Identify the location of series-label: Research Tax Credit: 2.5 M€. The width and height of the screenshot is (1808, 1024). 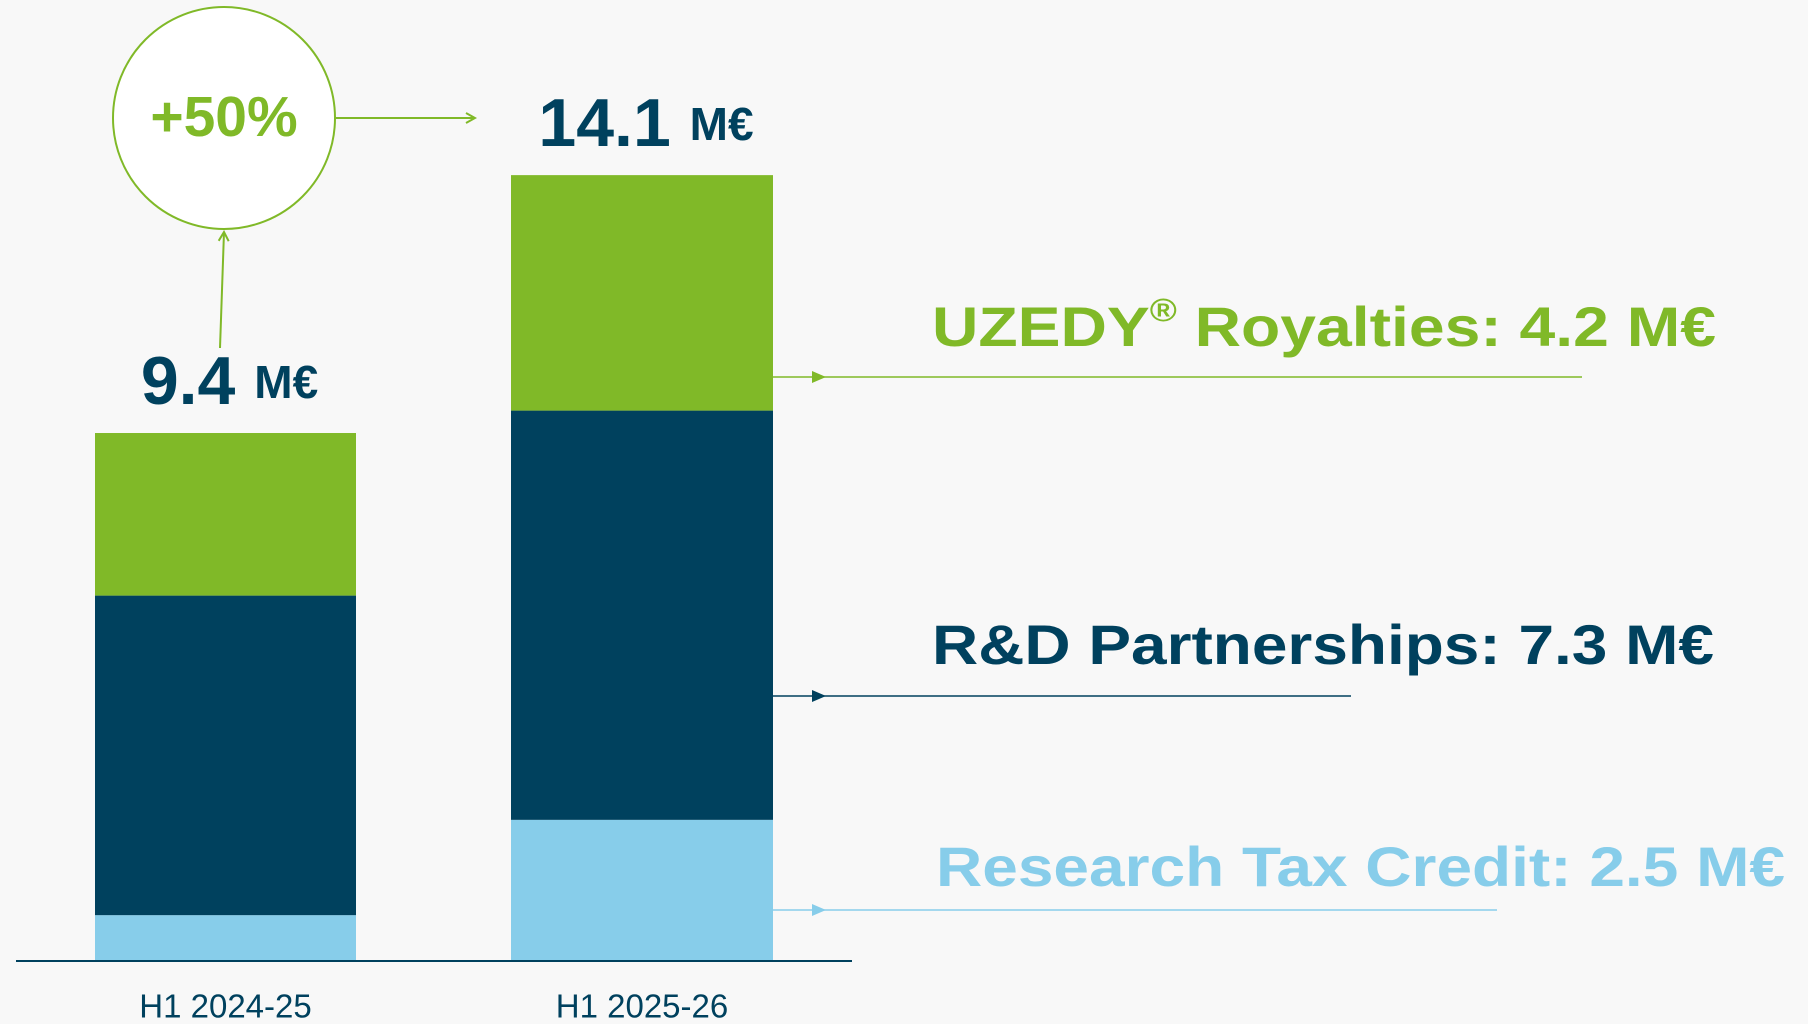
(1360, 866).